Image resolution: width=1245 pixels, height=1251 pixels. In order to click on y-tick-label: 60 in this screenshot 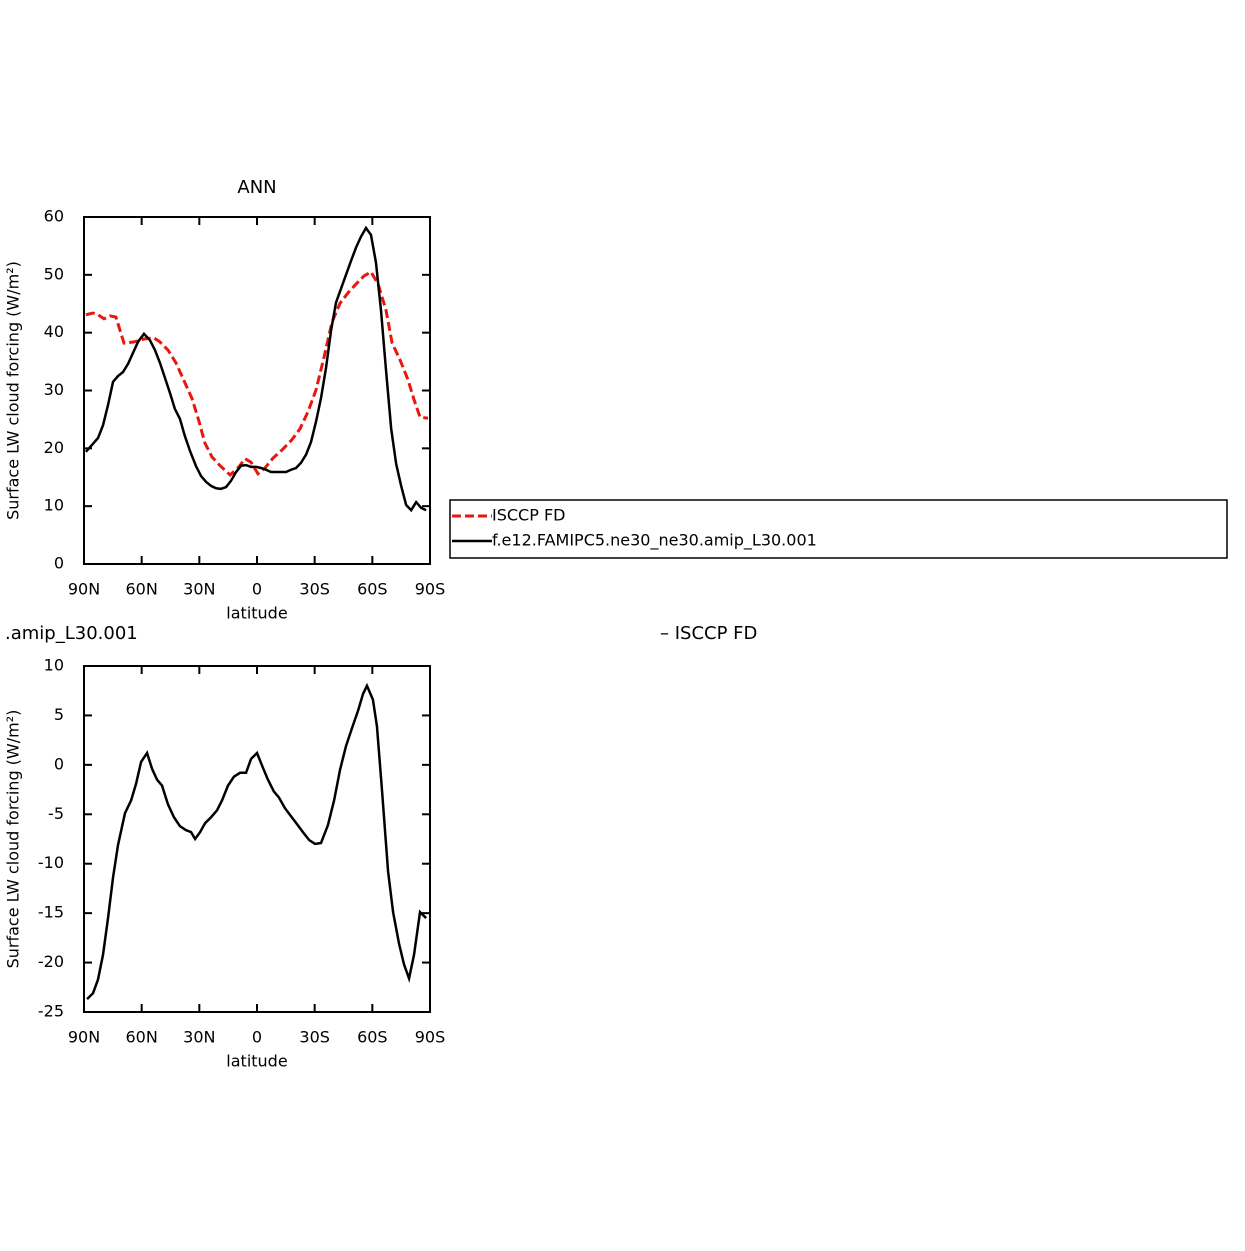, I will do `click(54, 216)`.